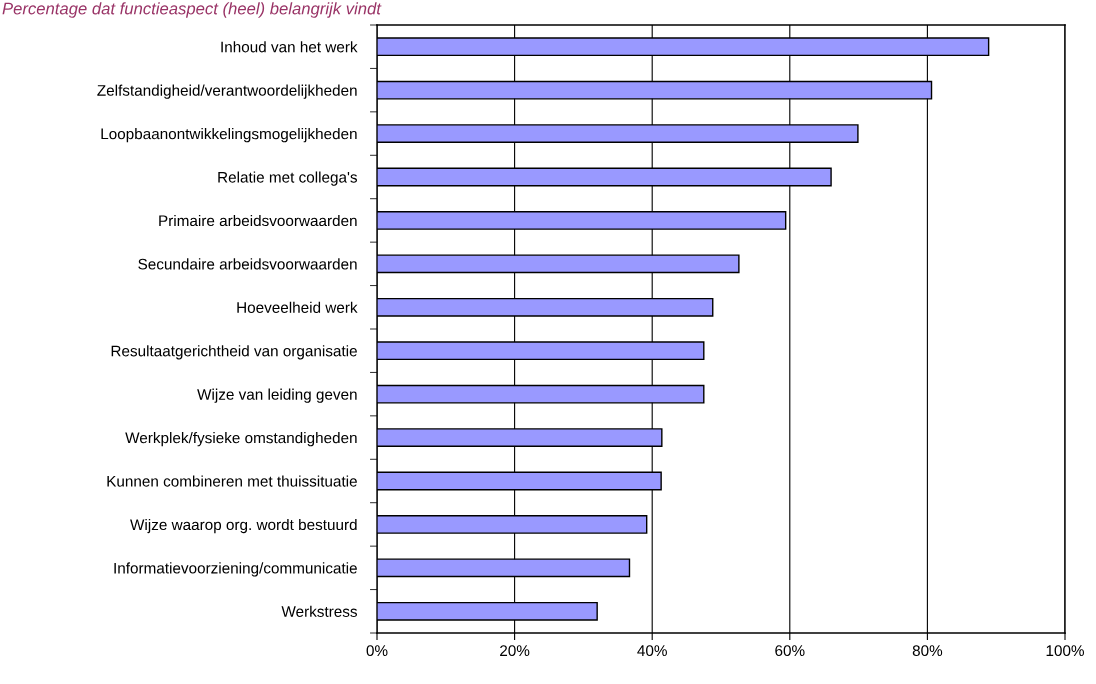 This screenshot has height=684, width=1096. I want to click on y-tick-label: Primaire arbeidsvoorwaarden, so click(258, 220).